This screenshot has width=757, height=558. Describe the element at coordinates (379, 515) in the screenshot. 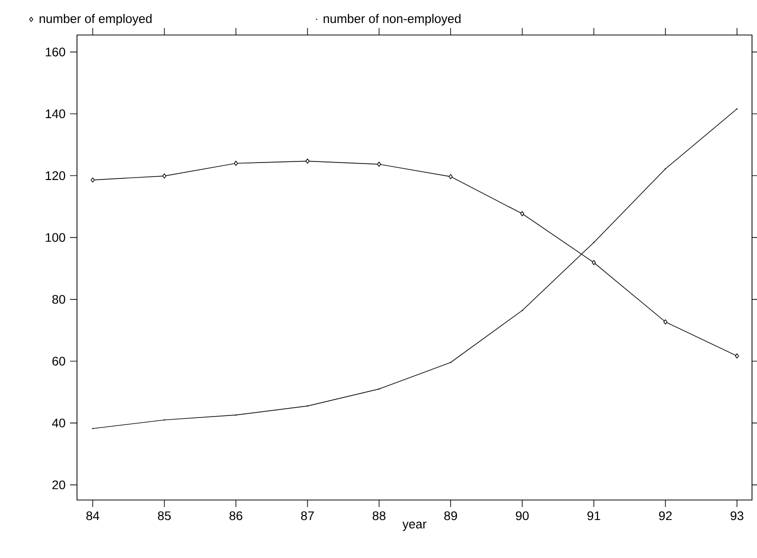

I see `x-tick-label: 88` at that location.